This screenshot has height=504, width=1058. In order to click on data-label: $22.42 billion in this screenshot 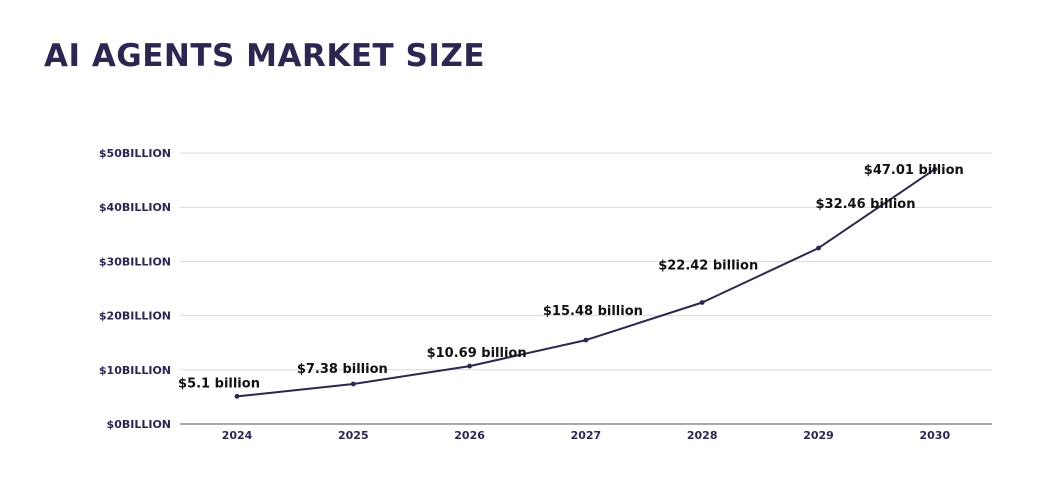, I will do `click(708, 265)`.